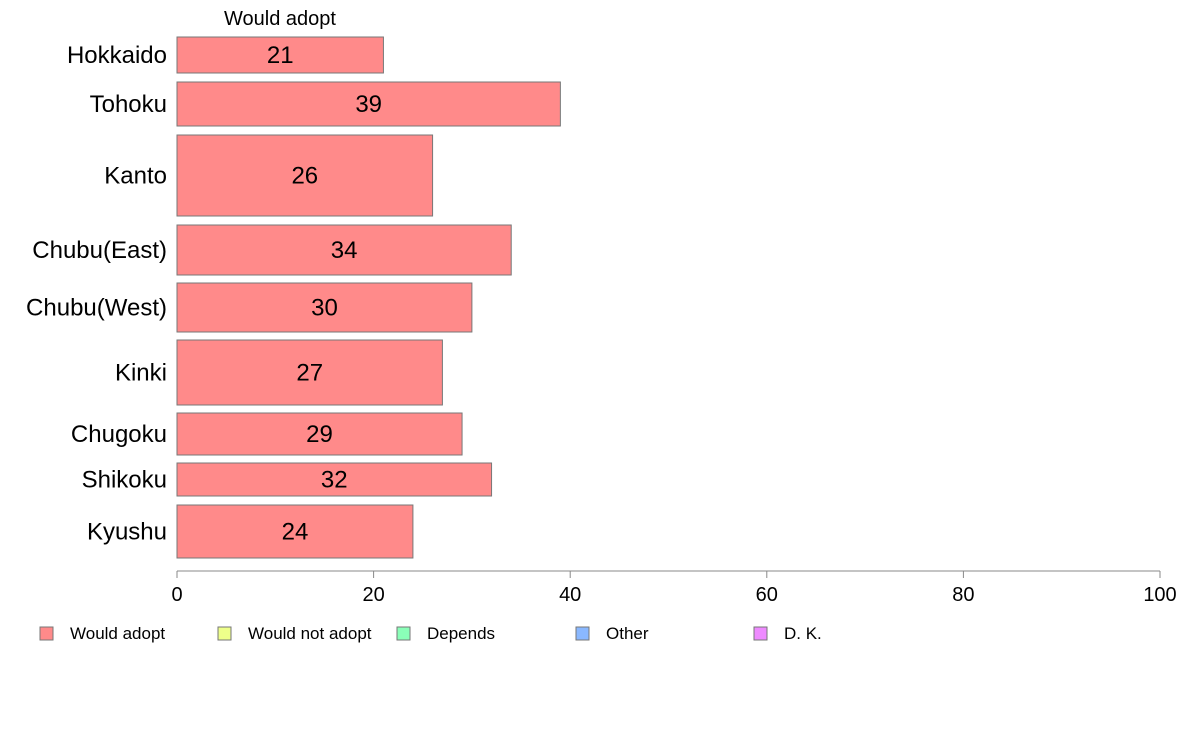  I want to click on category-label: Shikoku, so click(124, 480).